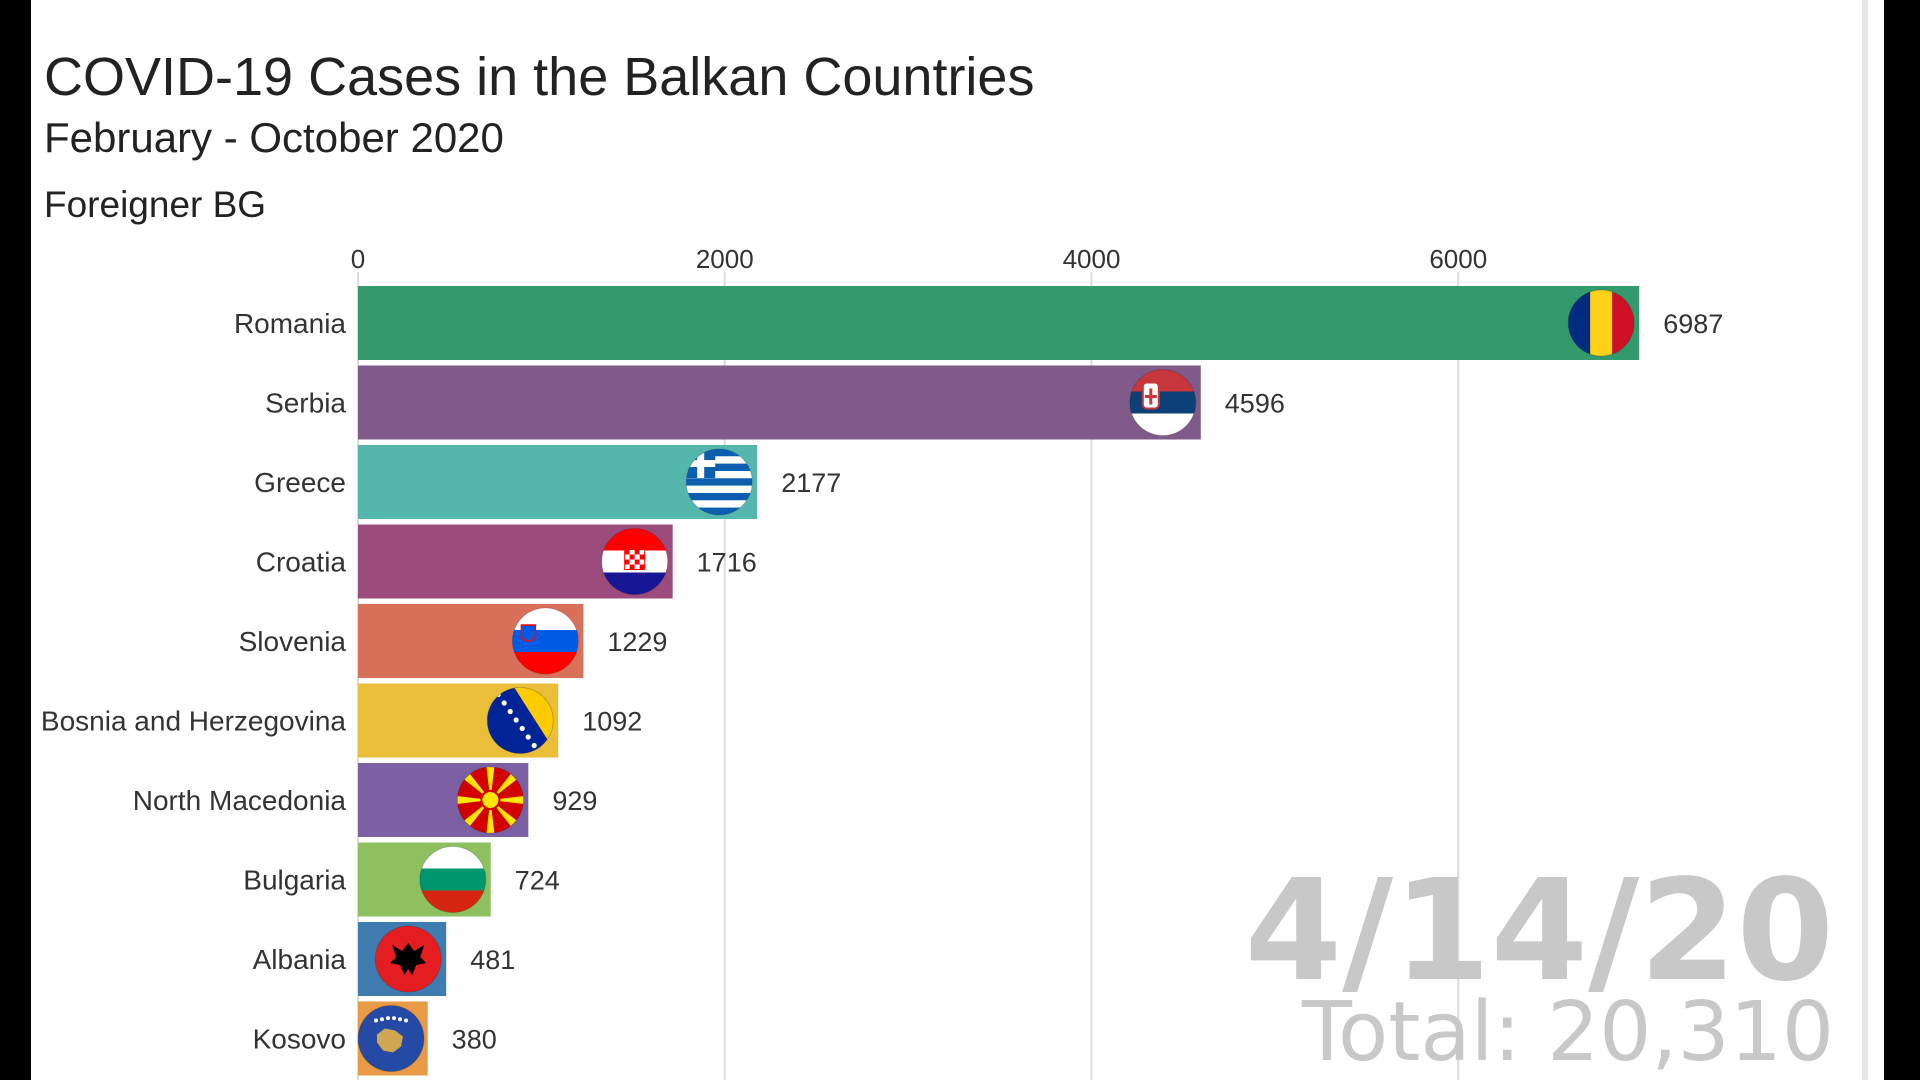  What do you see at coordinates (727, 563) in the screenshot?
I see `value-label: 1716` at bounding box center [727, 563].